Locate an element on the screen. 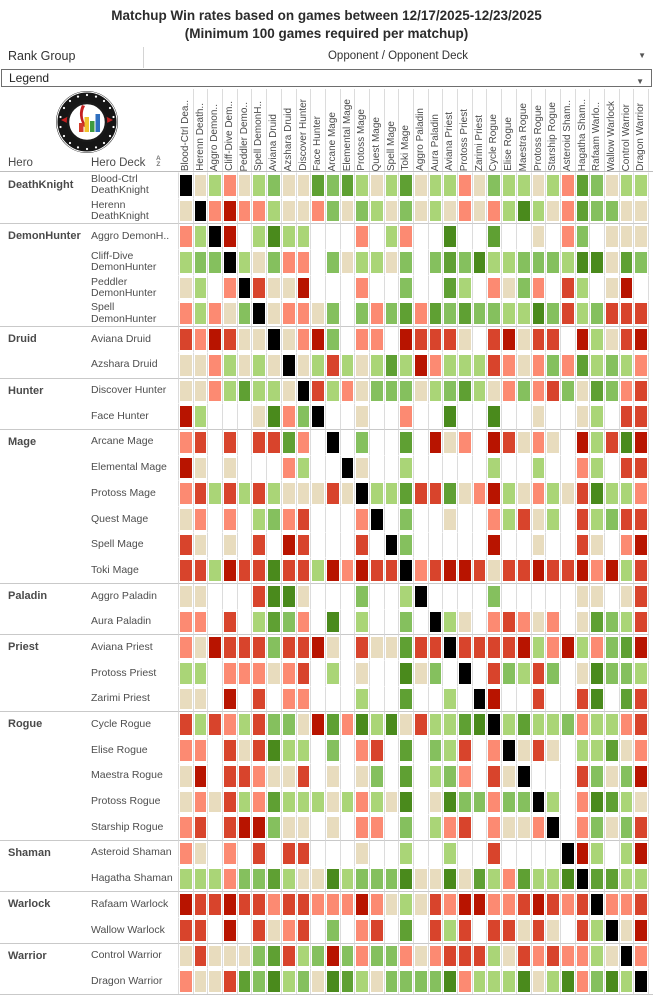 The height and width of the screenshot is (997, 653). column-header: Quest Mage is located at coordinates (377, 130).